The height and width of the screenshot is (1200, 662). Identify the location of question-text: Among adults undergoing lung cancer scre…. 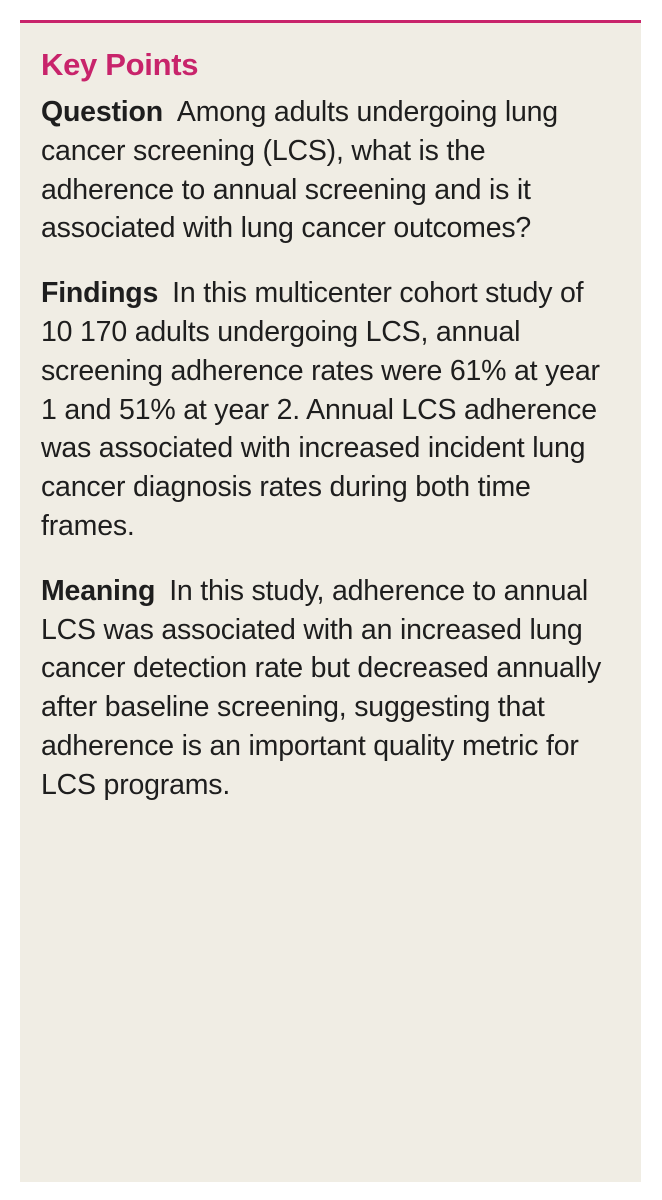
(299, 170).